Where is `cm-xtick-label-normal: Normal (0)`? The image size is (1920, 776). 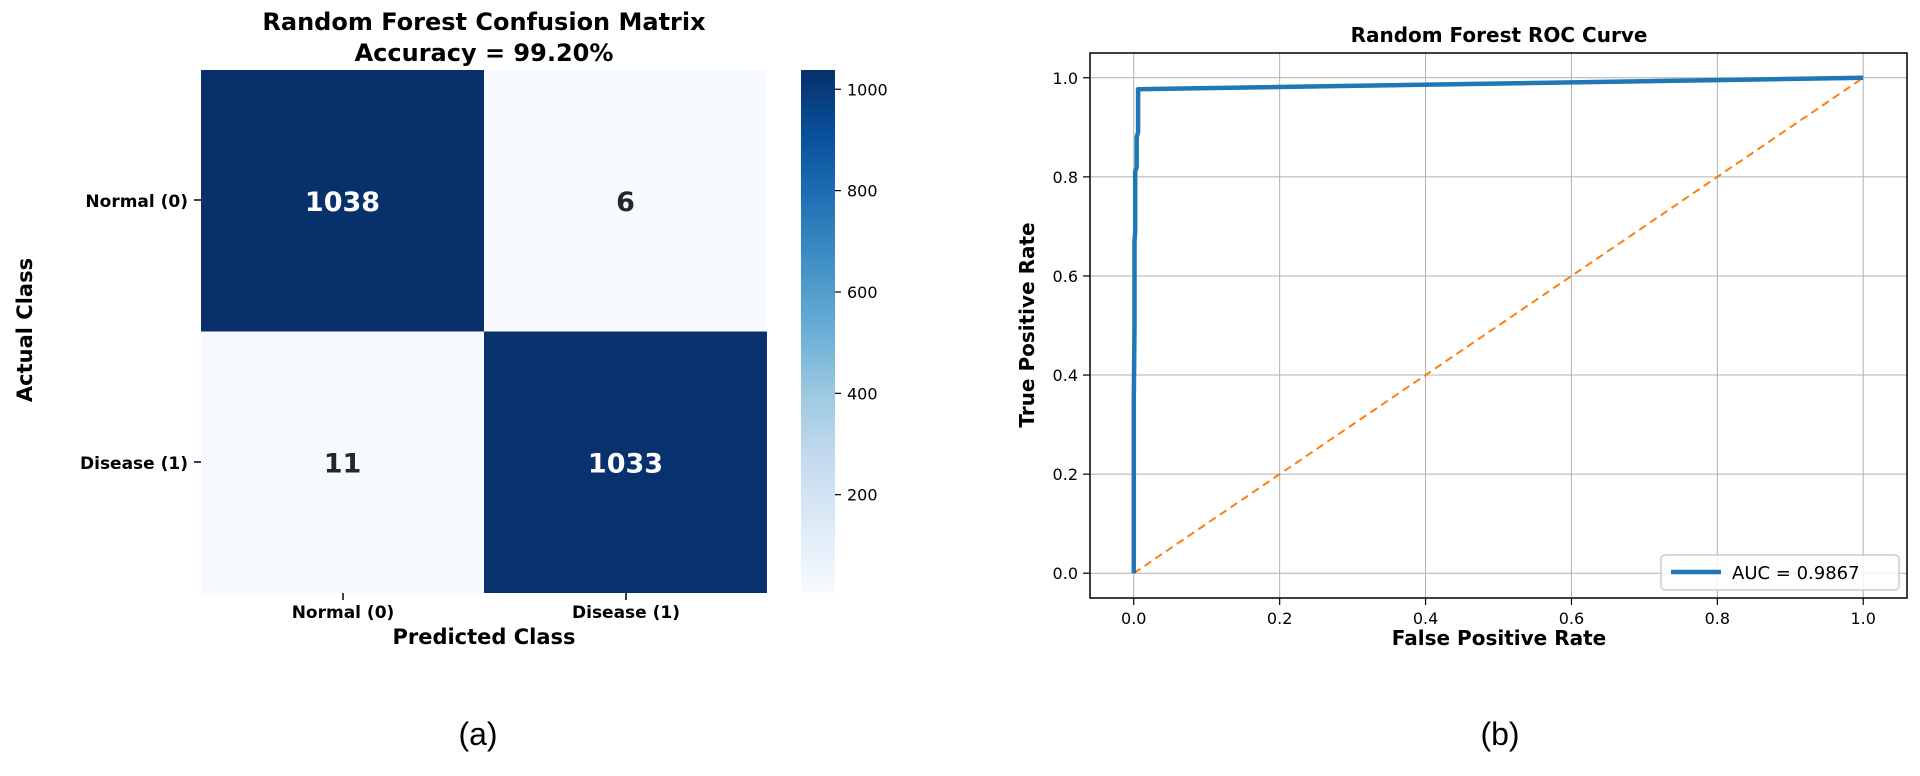 cm-xtick-label-normal: Normal (0) is located at coordinates (343, 613).